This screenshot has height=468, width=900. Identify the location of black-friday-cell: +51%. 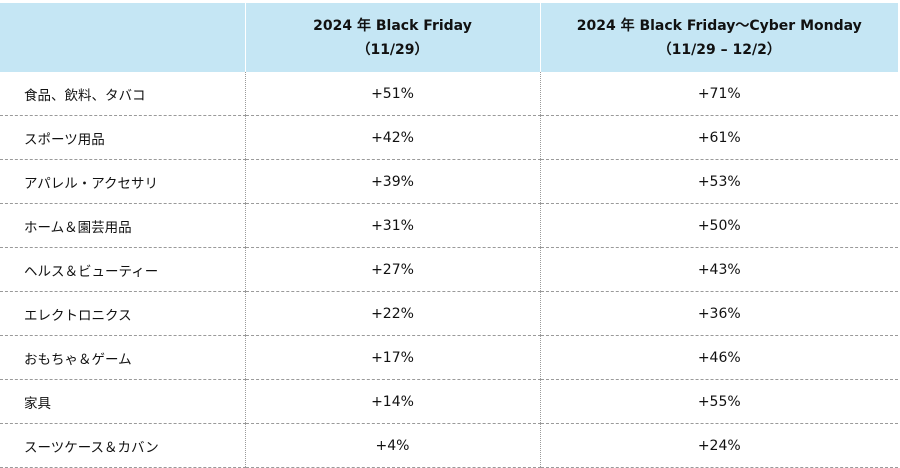
(392, 94).